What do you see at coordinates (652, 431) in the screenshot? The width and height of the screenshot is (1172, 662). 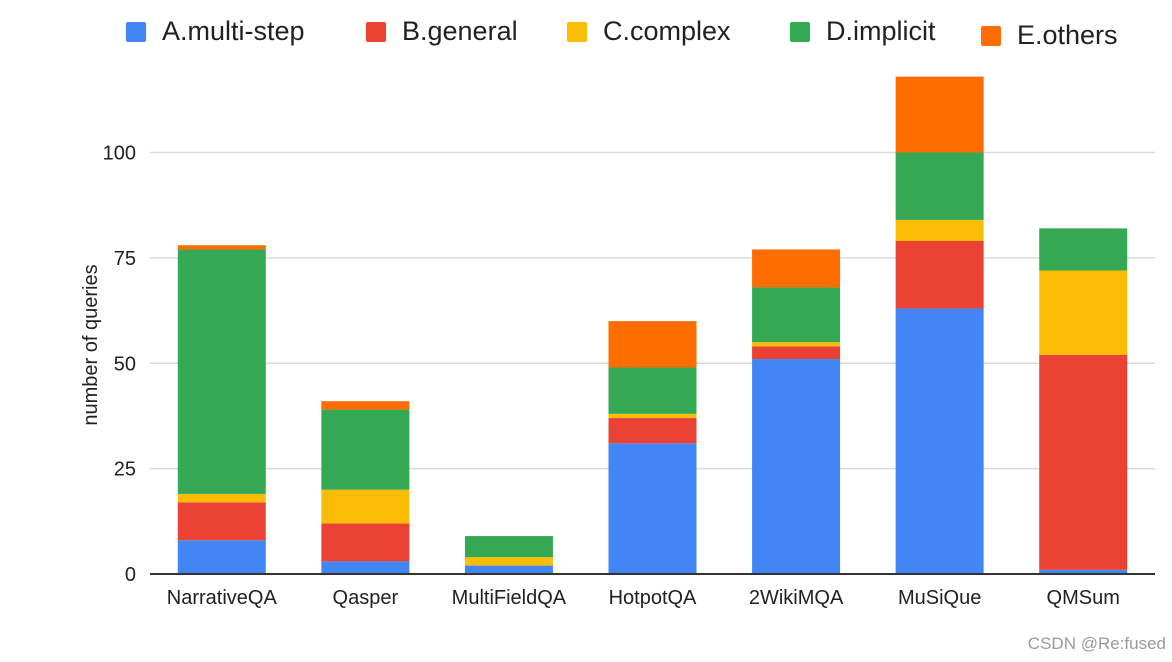 I see `bar-hotpotqa-b-general` at bounding box center [652, 431].